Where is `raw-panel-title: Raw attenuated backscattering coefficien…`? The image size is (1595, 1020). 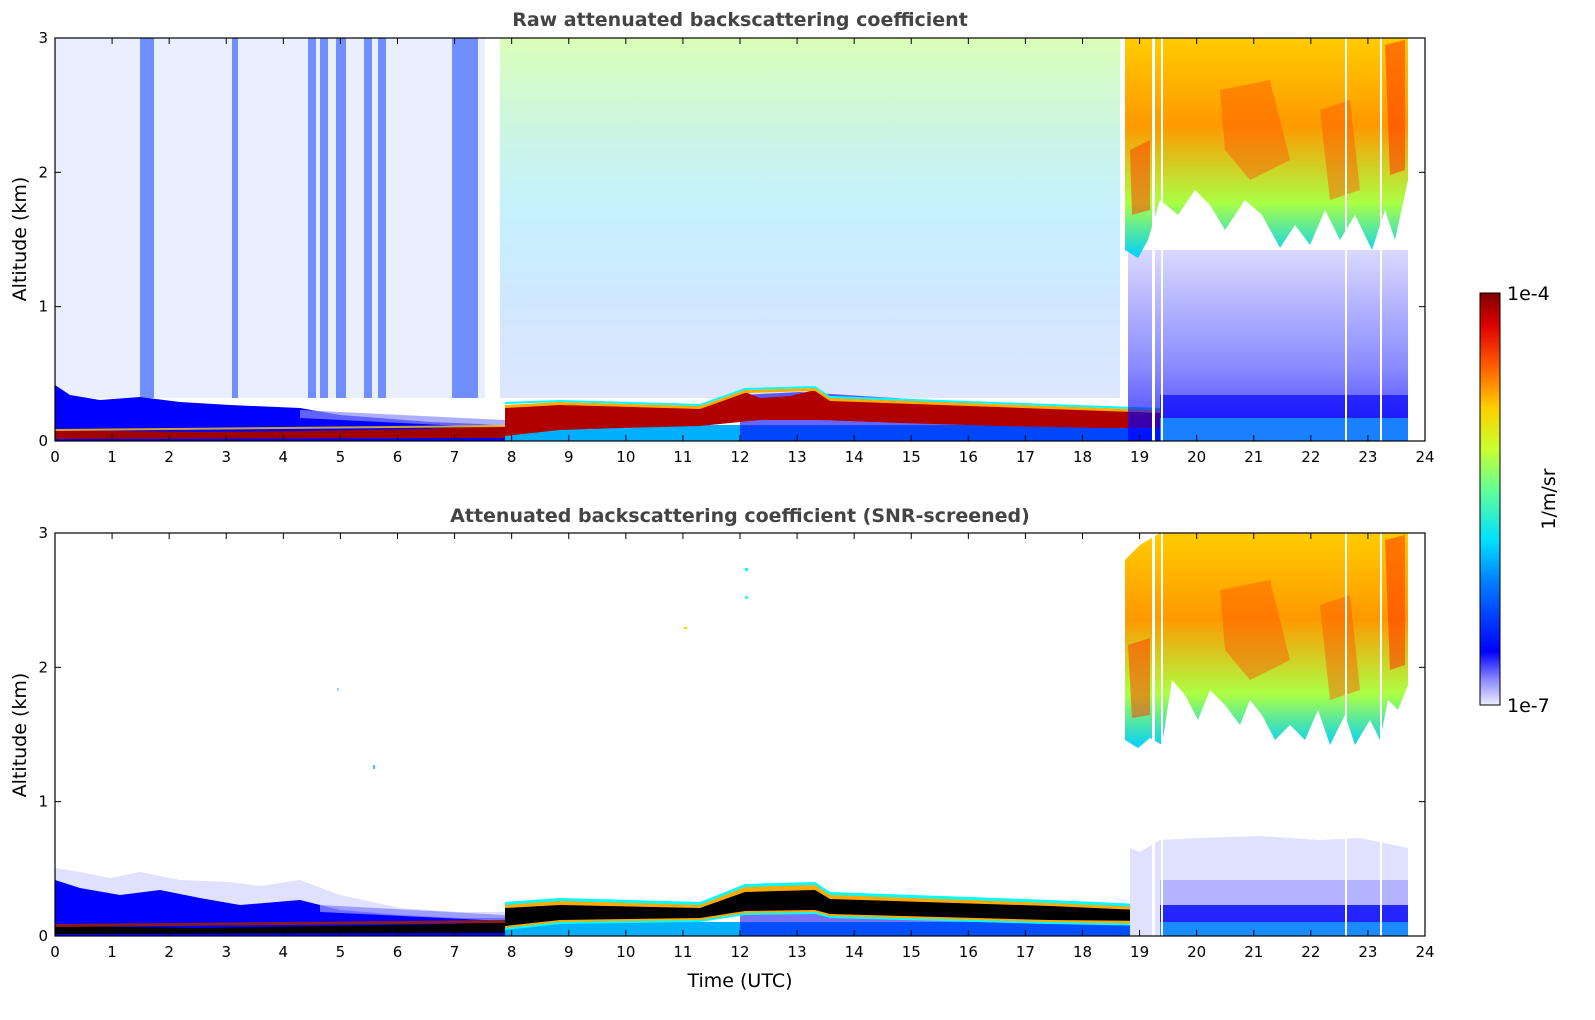 raw-panel-title: Raw attenuated backscattering coefficien… is located at coordinates (740, 20).